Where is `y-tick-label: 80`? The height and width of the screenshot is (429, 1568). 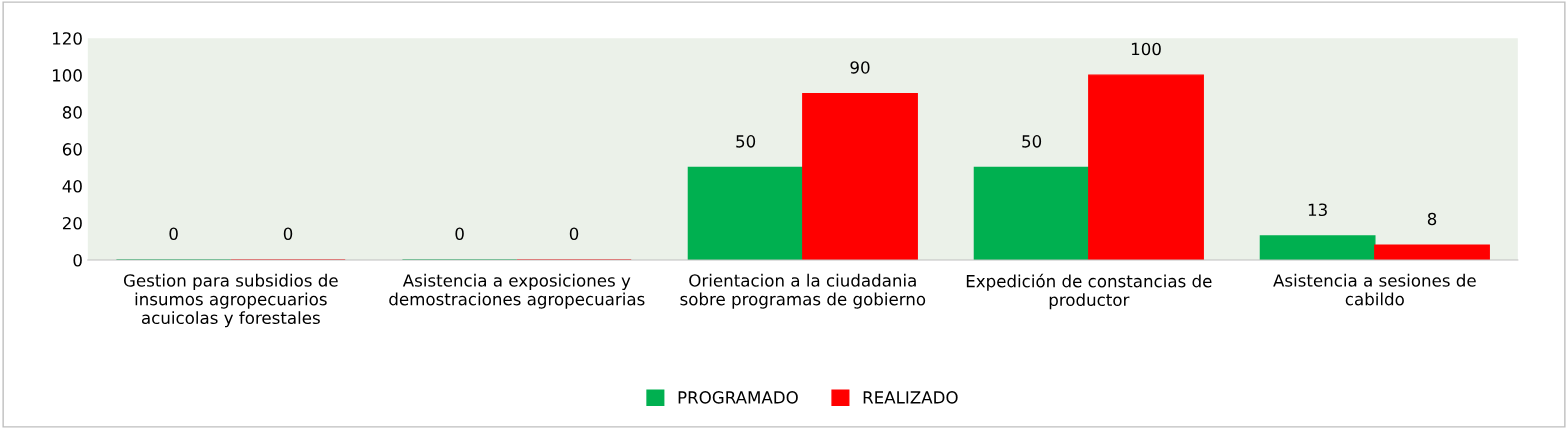
y-tick-label: 80 is located at coordinates (72, 112).